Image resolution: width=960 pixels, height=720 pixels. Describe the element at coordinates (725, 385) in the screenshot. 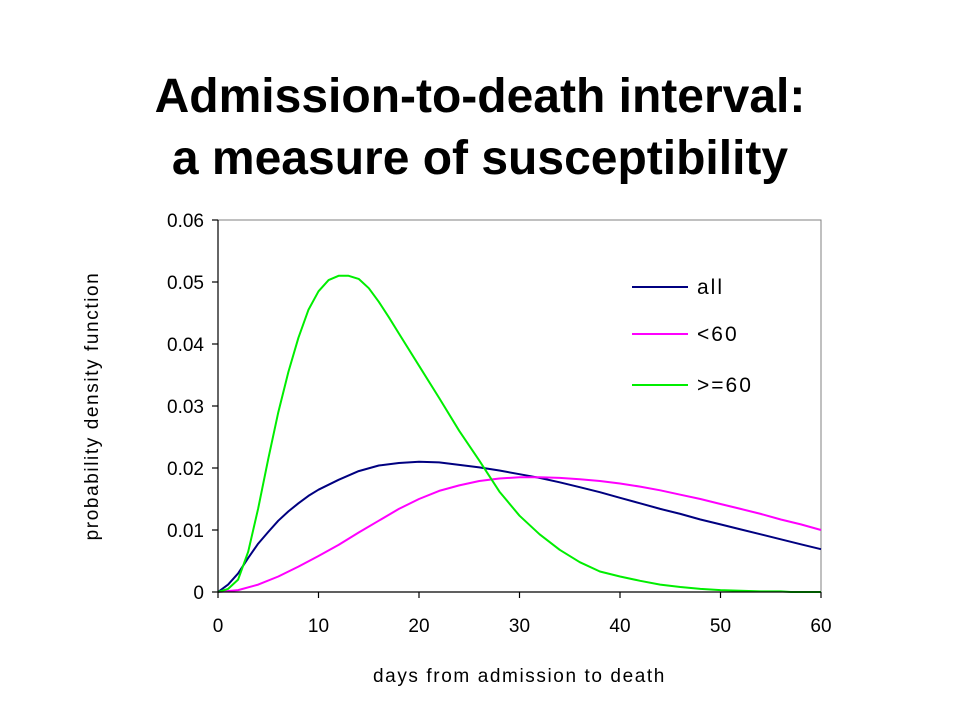

I see `legend-label-2: >=60` at that location.